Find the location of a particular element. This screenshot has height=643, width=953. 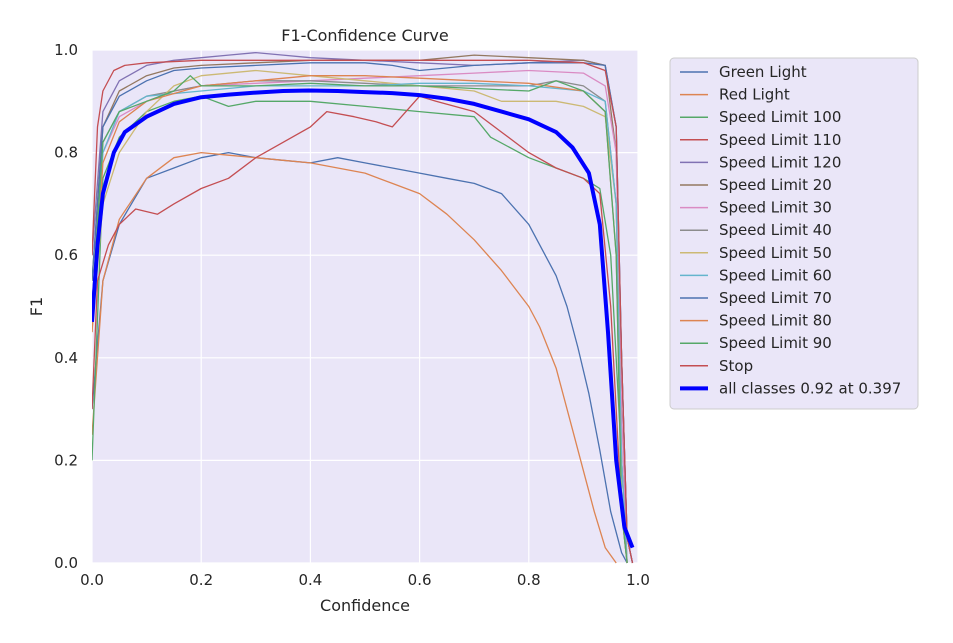

legend-box is located at coordinates (794, 233).